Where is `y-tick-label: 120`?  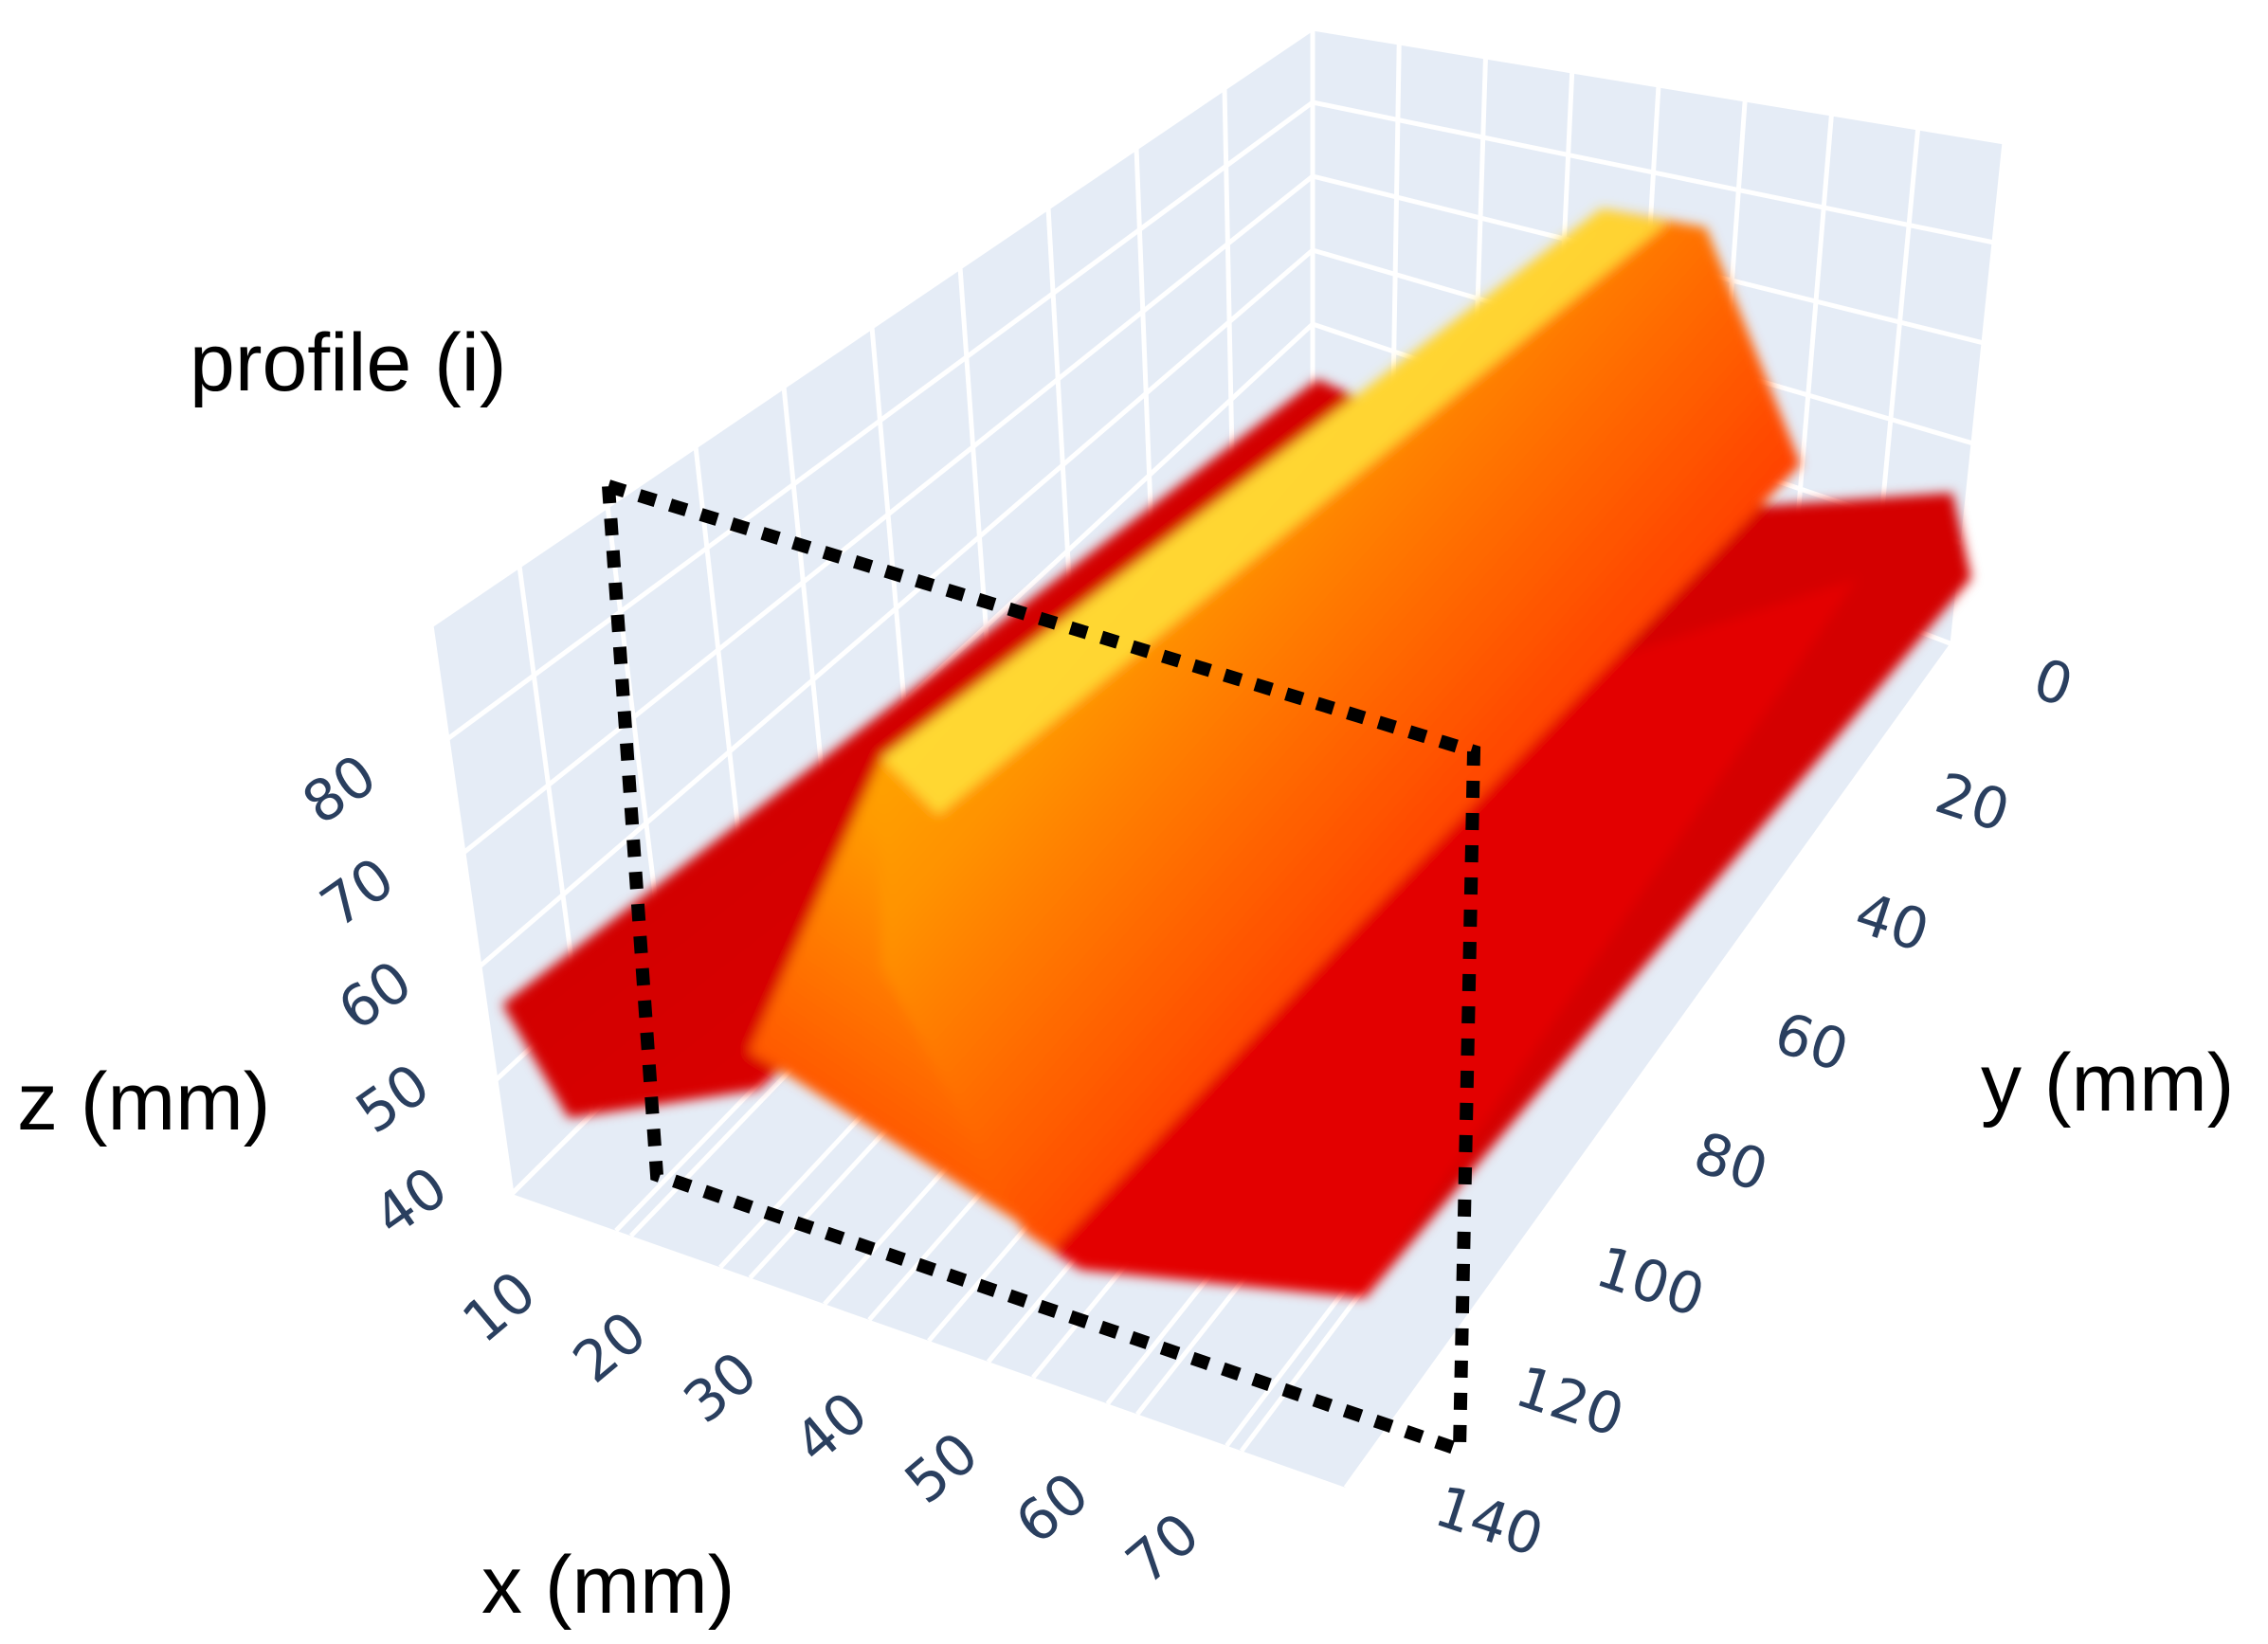 y-tick-label: 120 is located at coordinates (1570, 1402).